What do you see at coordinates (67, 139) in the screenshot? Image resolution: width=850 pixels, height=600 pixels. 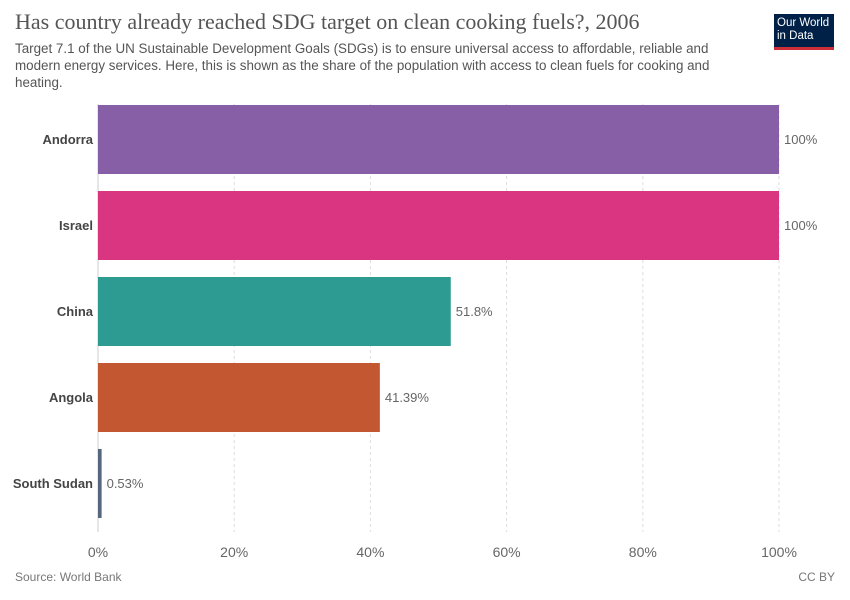 I see `category-label: Andorra` at bounding box center [67, 139].